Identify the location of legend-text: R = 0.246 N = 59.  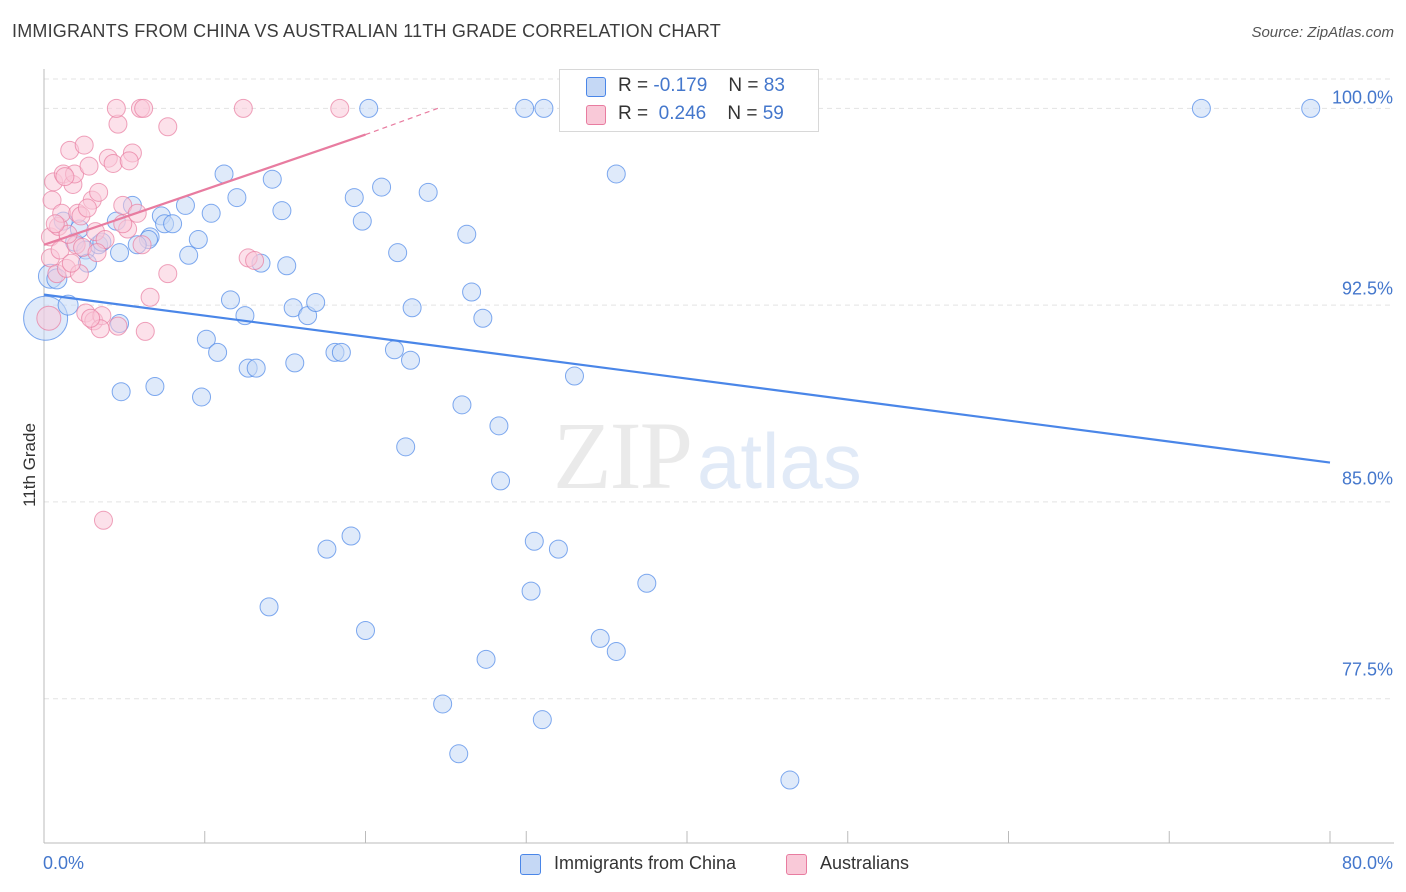
(701, 113).